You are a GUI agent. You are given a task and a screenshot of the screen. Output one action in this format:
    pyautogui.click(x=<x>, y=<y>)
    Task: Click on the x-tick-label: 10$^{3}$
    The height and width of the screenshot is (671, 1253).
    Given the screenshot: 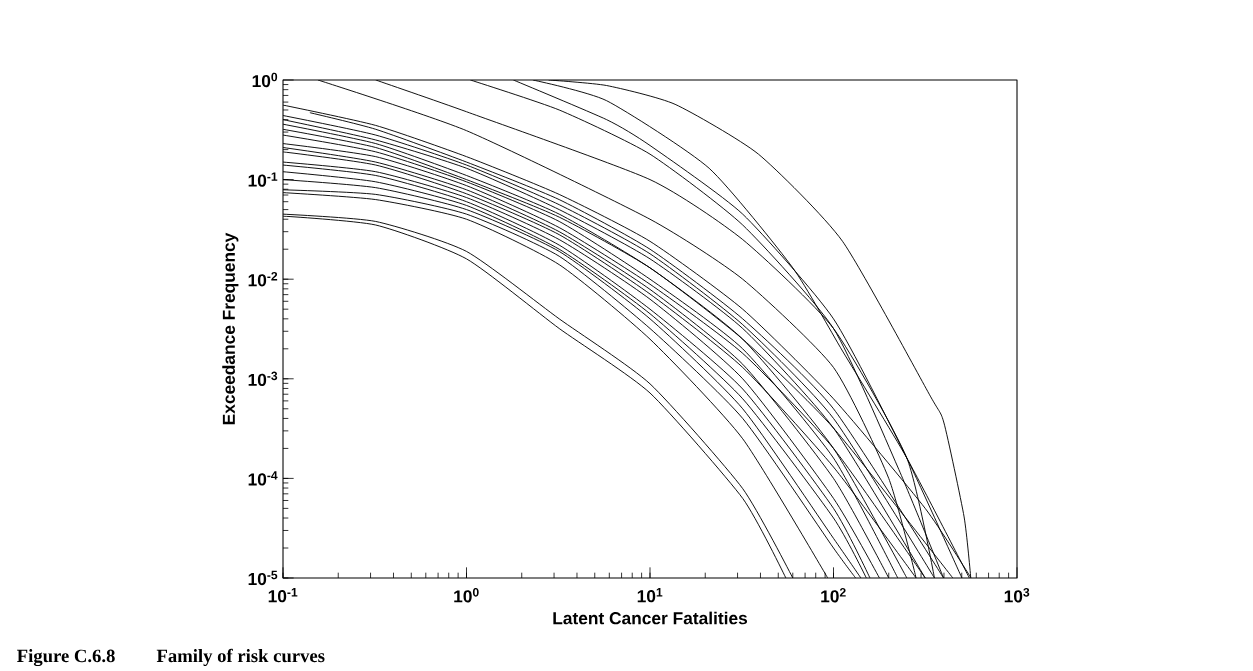 What is the action you would take?
    pyautogui.click(x=1017, y=595)
    